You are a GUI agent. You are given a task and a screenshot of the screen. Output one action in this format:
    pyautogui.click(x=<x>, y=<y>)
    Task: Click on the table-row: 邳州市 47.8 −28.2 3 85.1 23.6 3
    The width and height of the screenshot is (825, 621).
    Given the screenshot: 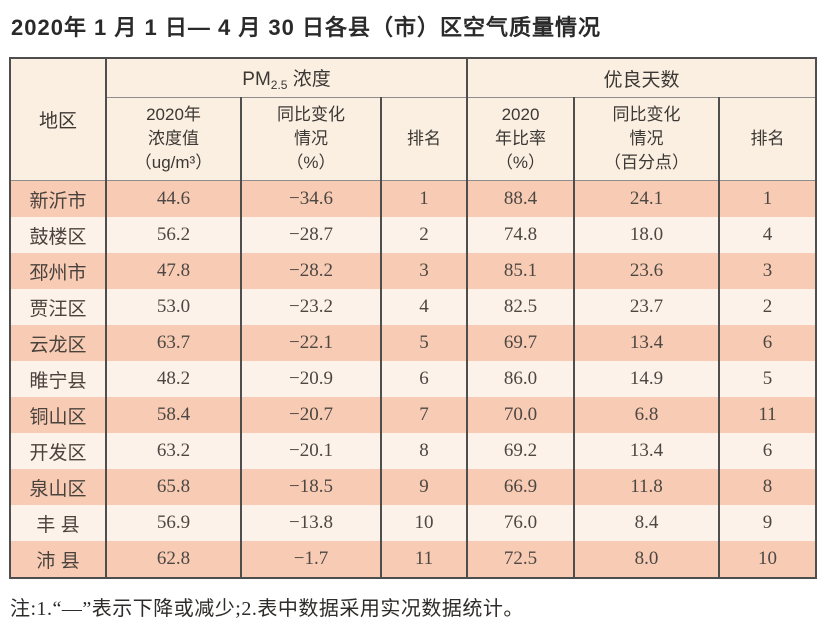 What is the action you would take?
    pyautogui.click(x=413, y=271)
    